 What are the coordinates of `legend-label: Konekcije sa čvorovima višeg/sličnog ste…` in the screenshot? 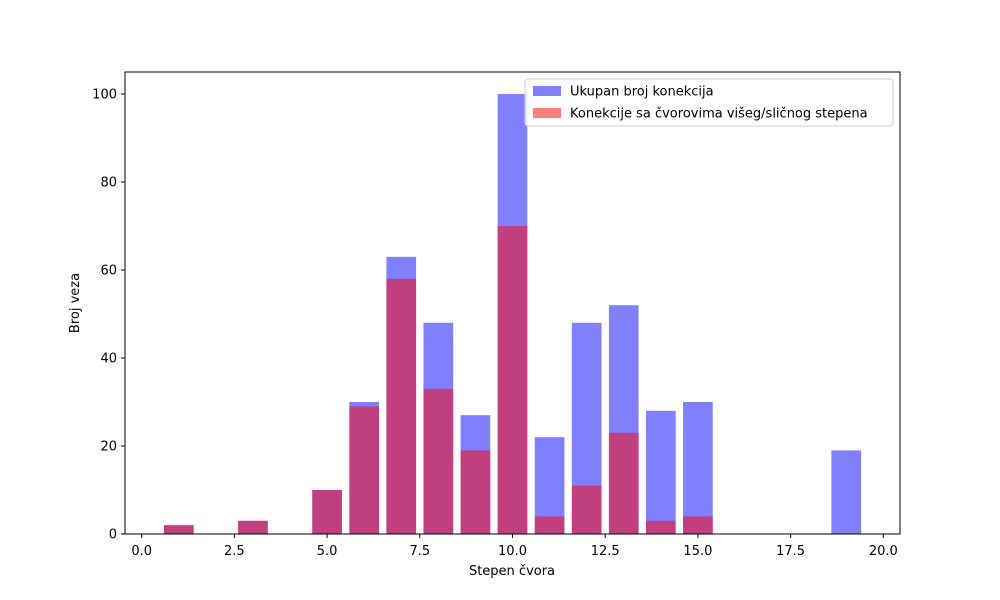 It's located at (719, 114).